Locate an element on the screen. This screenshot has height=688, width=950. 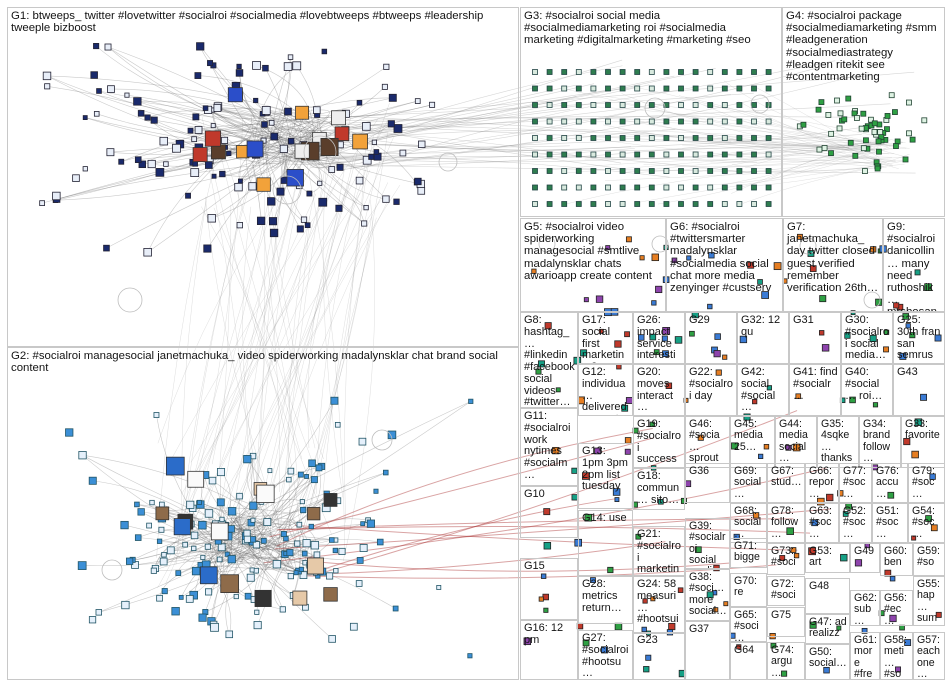
group-cell-g15: G15 is located at coordinates (549, 589).